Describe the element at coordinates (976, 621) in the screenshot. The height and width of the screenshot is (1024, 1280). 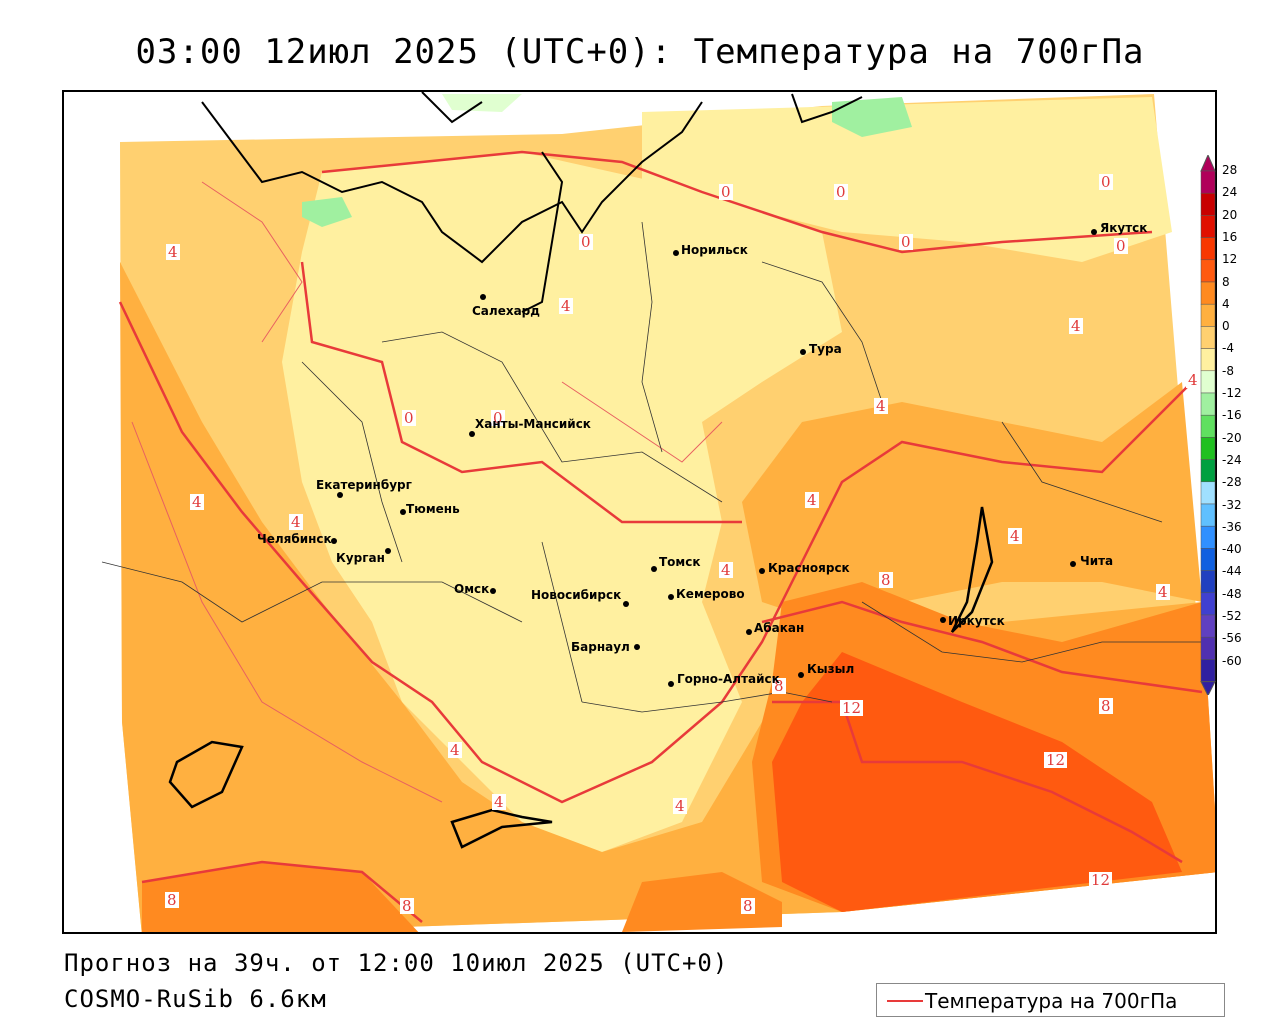
I see `city-label-irkutsk: Иркутск` at that location.